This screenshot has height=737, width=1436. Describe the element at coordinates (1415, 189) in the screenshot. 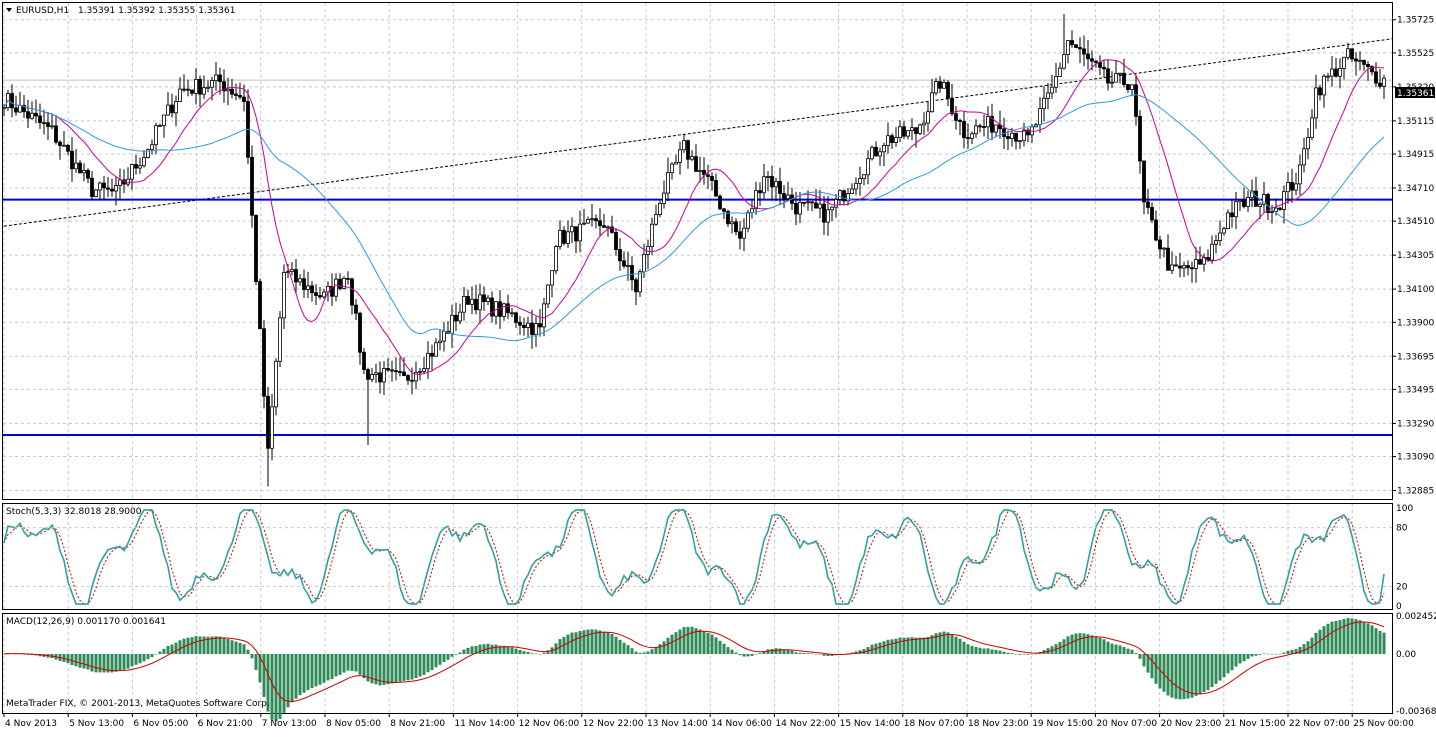

I see `price-tick-label: 1.34710` at that location.